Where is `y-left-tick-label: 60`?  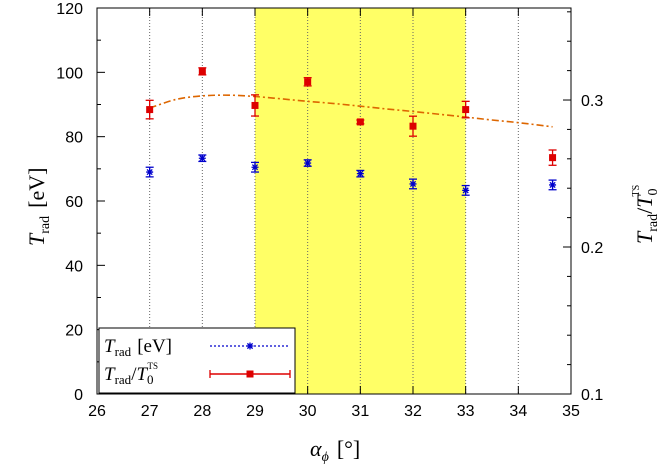
y-left-tick-label: 60 is located at coordinates (74, 202).